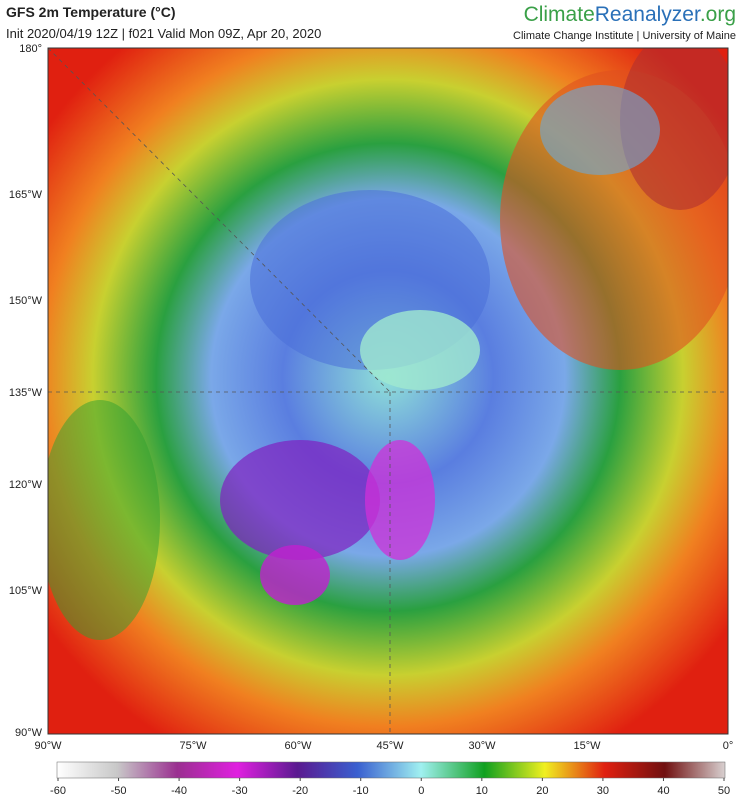 This screenshot has width=742, height=805. I want to click on lat-label: 120°W, so click(26, 485).